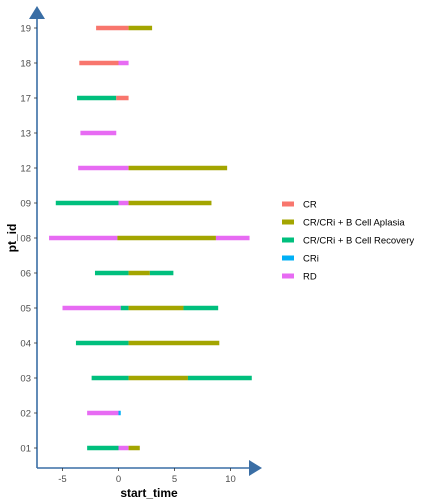 Image resolution: width=432 pixels, height=504 pixels. Describe the element at coordinates (147, 476) in the screenshot. I see `x-tick-layer: -5 0 5 10` at that location.